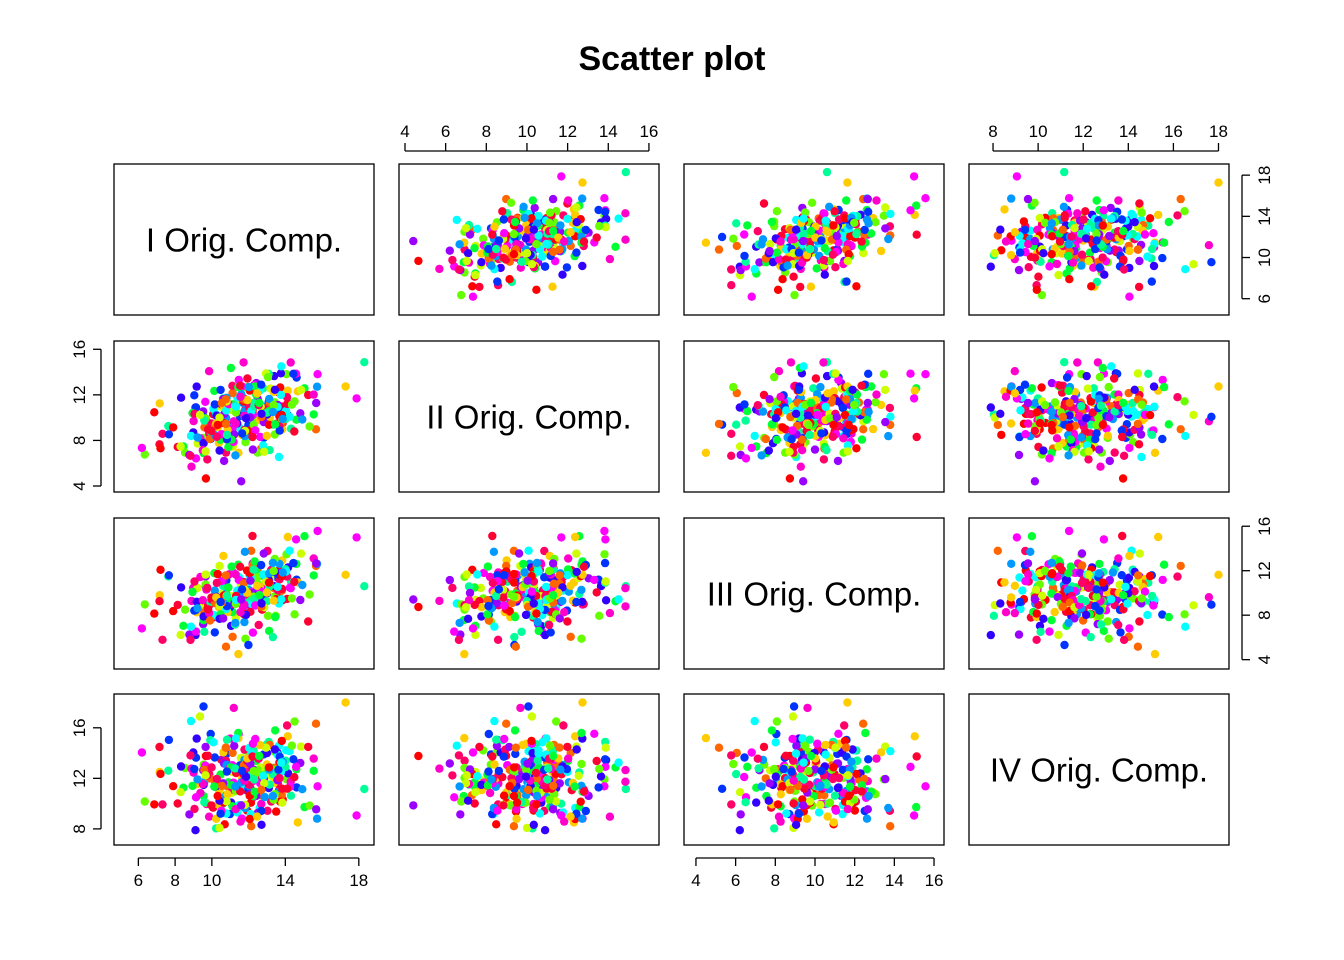 The image size is (1344, 960). Describe the element at coordinates (815, 880) in the screenshot. I see `bottom-axis-tick-label: 10` at that location.